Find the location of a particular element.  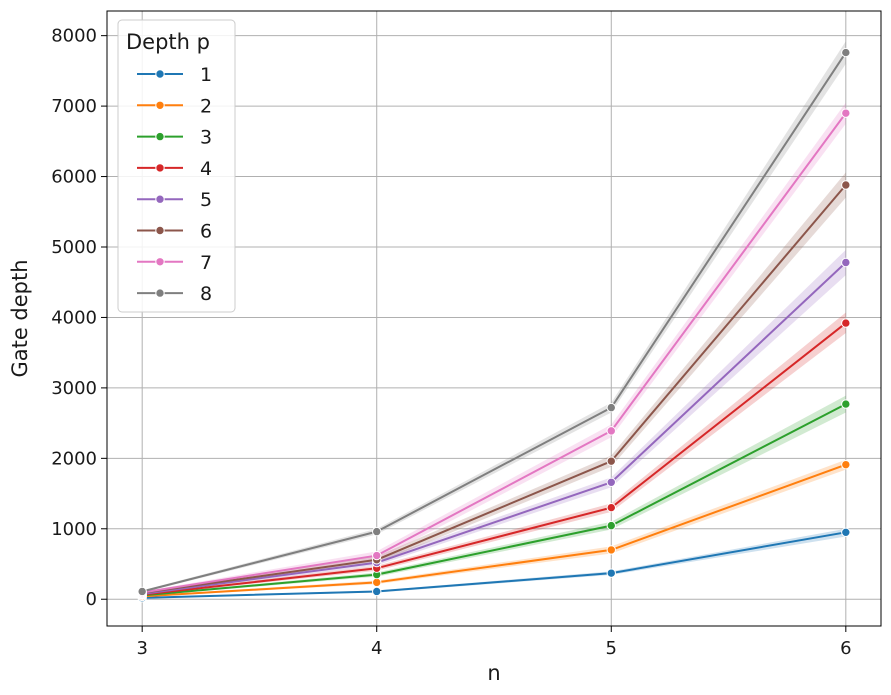

y-tick-label: 1000 is located at coordinates (74, 529).